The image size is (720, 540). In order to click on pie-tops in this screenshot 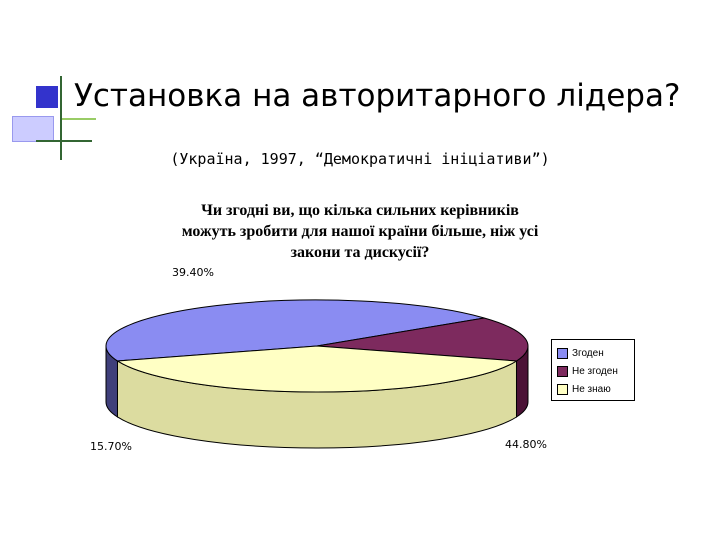, I will do `click(317, 346)`.